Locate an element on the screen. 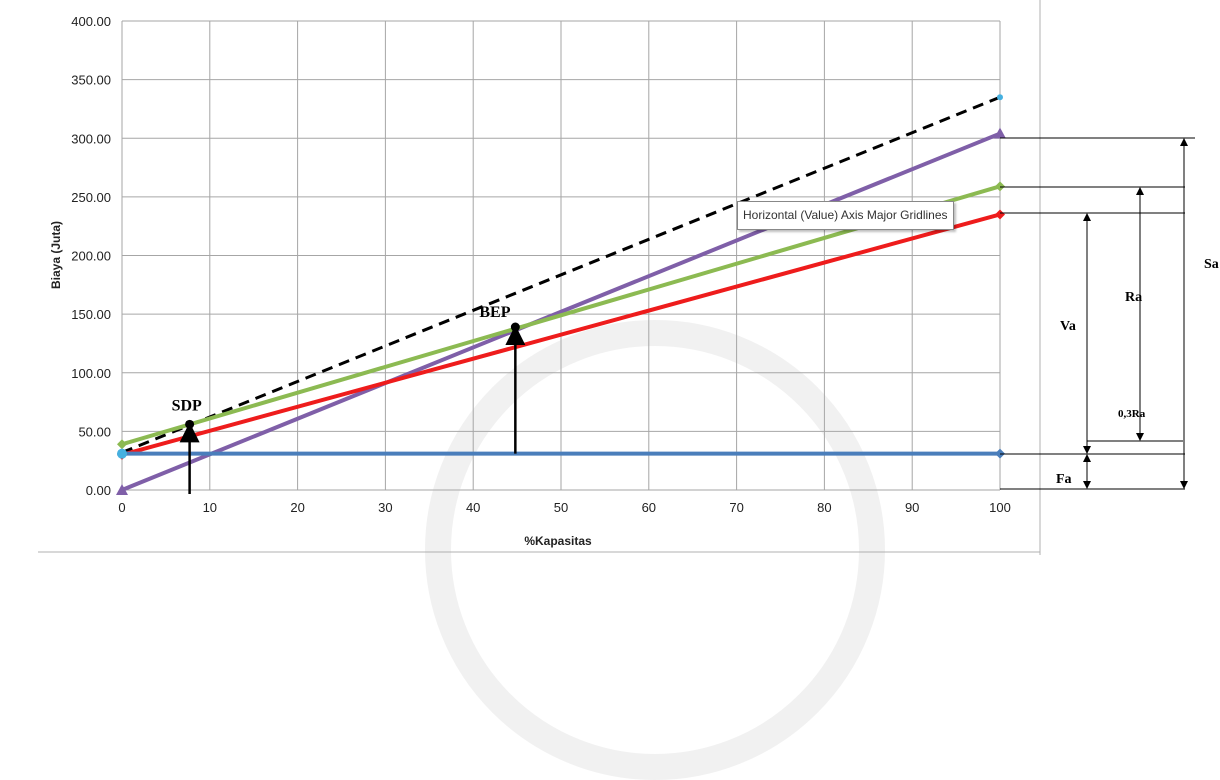 The height and width of the screenshot is (780, 1220). y-tick-label: 250.00 is located at coordinates (91, 197).